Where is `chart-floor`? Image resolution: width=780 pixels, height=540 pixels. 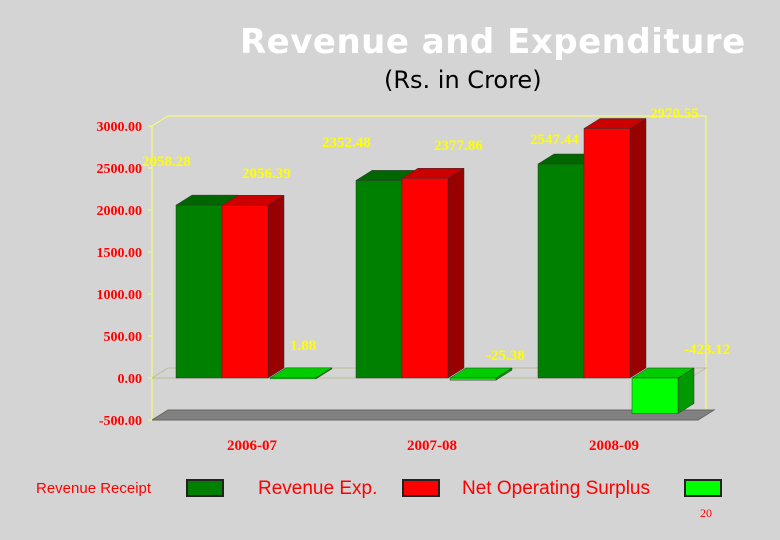 chart-floor is located at coordinates (433, 415).